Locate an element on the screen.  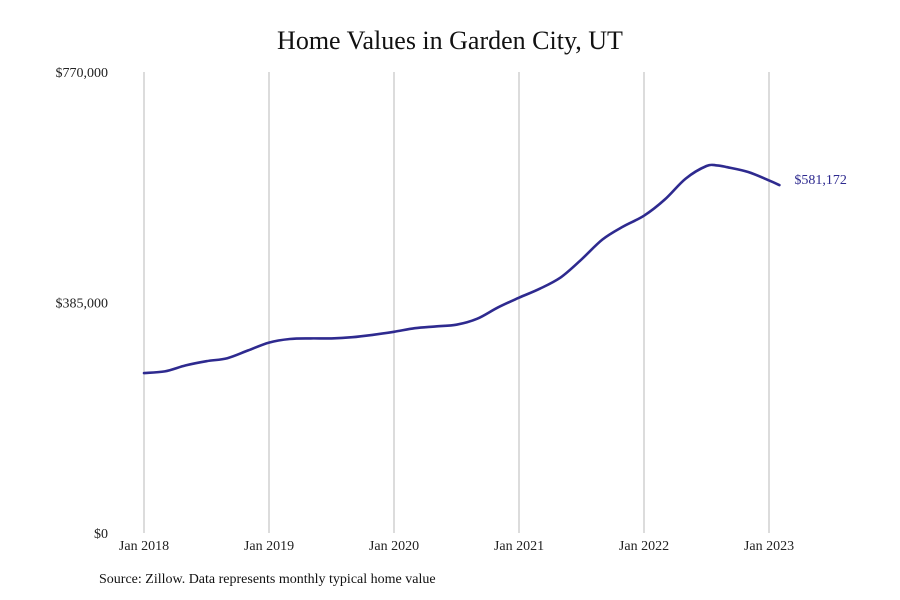
y-axis-tick-labels: $0 $385,000 $770,000 is located at coordinates (82, 304).